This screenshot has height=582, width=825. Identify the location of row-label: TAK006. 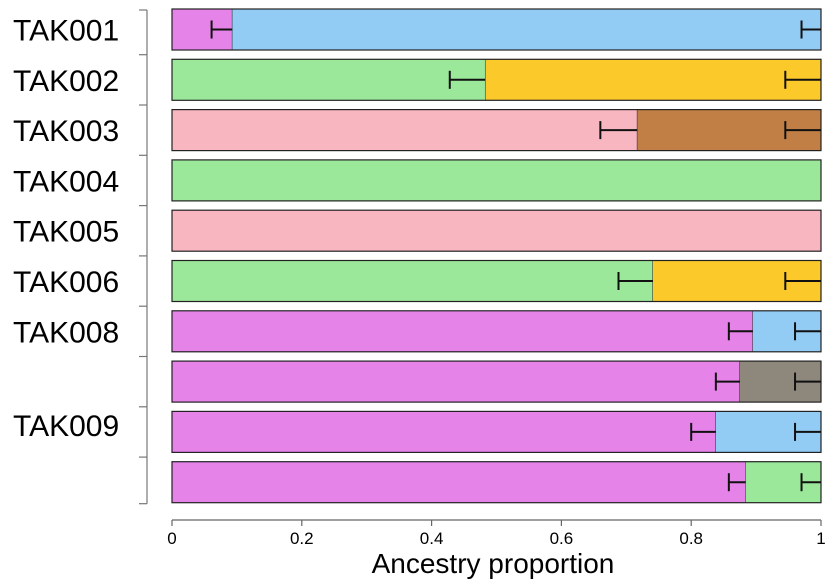
(66, 282).